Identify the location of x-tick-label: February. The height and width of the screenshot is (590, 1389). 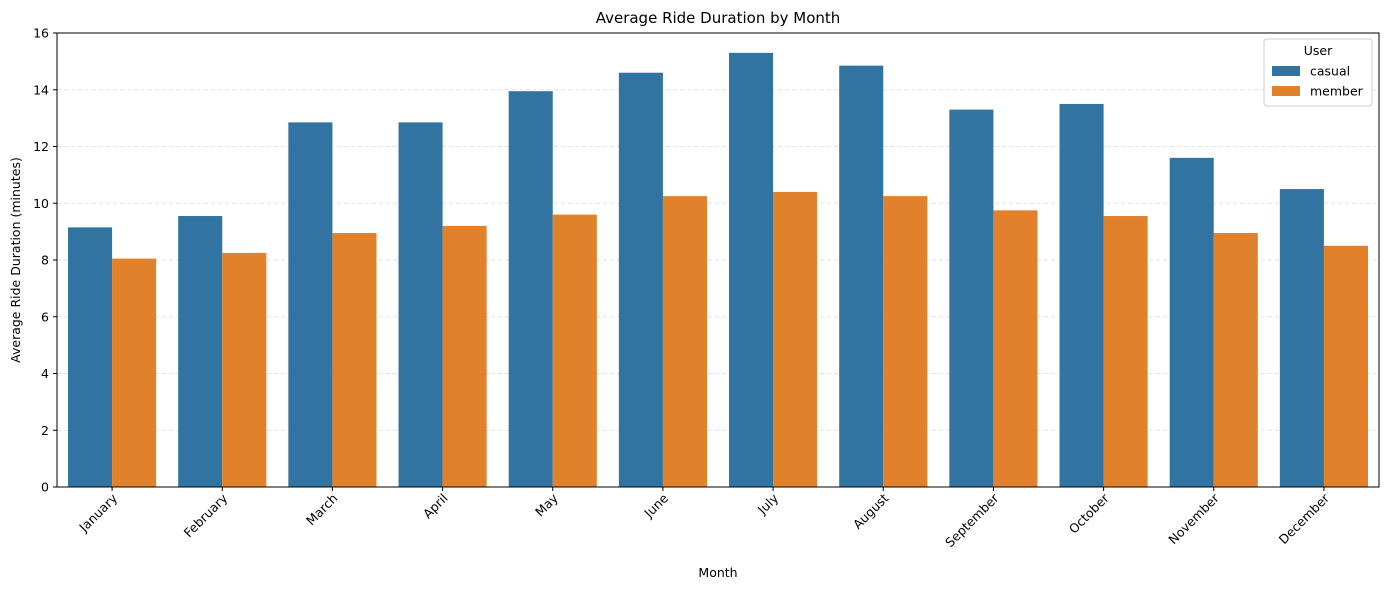
(206, 515).